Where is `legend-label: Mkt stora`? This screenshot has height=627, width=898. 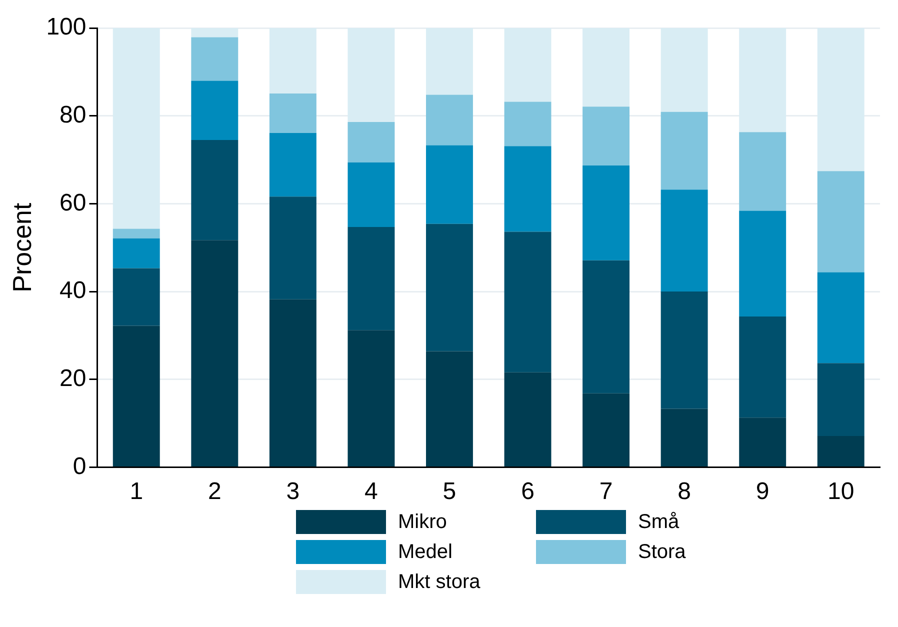 legend-label: Mkt stora is located at coordinates (439, 582).